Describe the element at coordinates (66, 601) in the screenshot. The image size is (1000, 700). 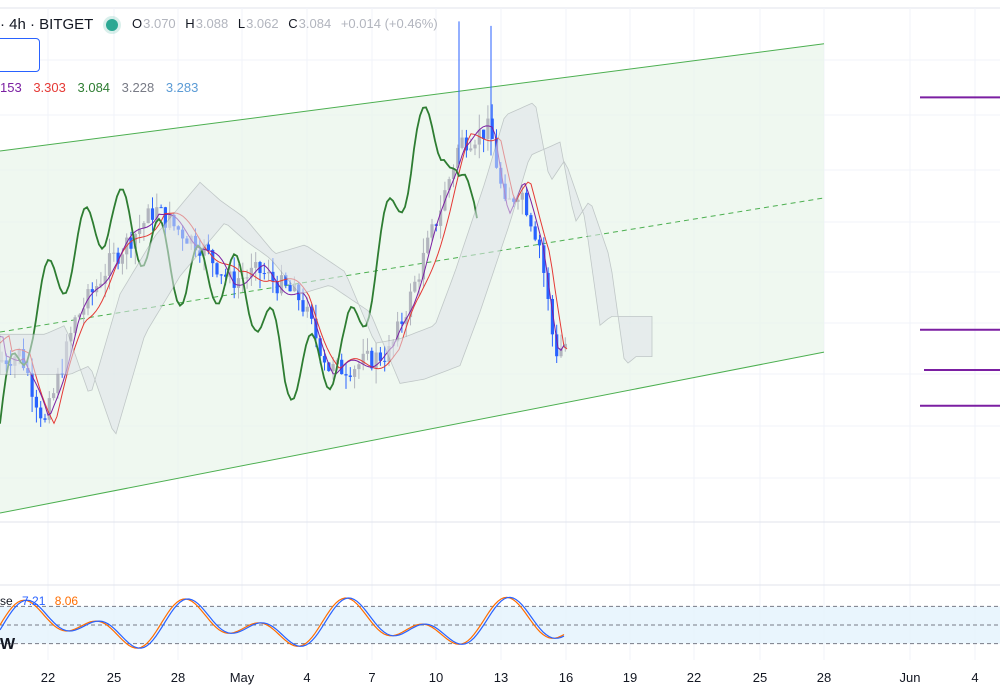
I see `oscillator-d-value: 8.06` at that location.